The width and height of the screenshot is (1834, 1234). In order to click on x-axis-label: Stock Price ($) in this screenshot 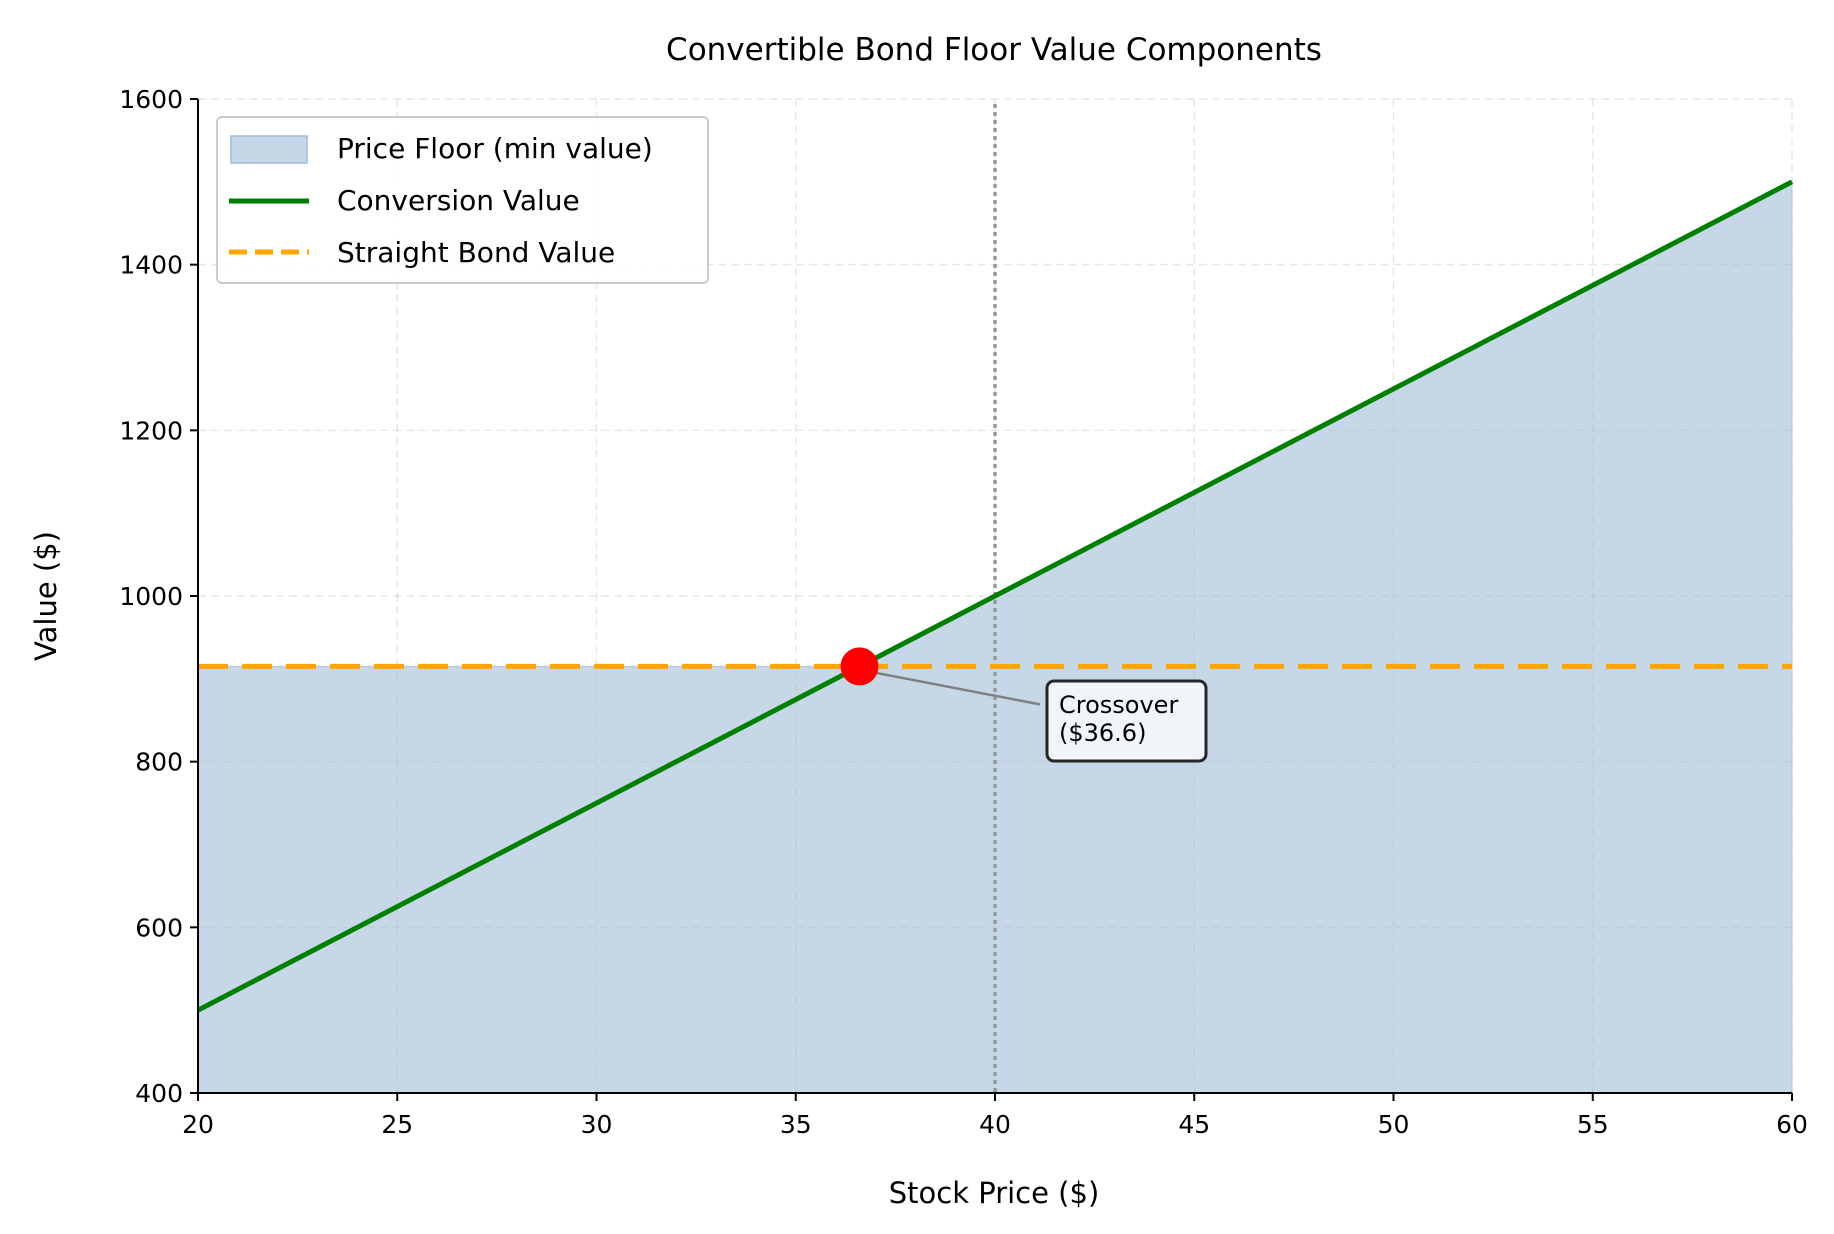, I will do `click(994, 1193)`.